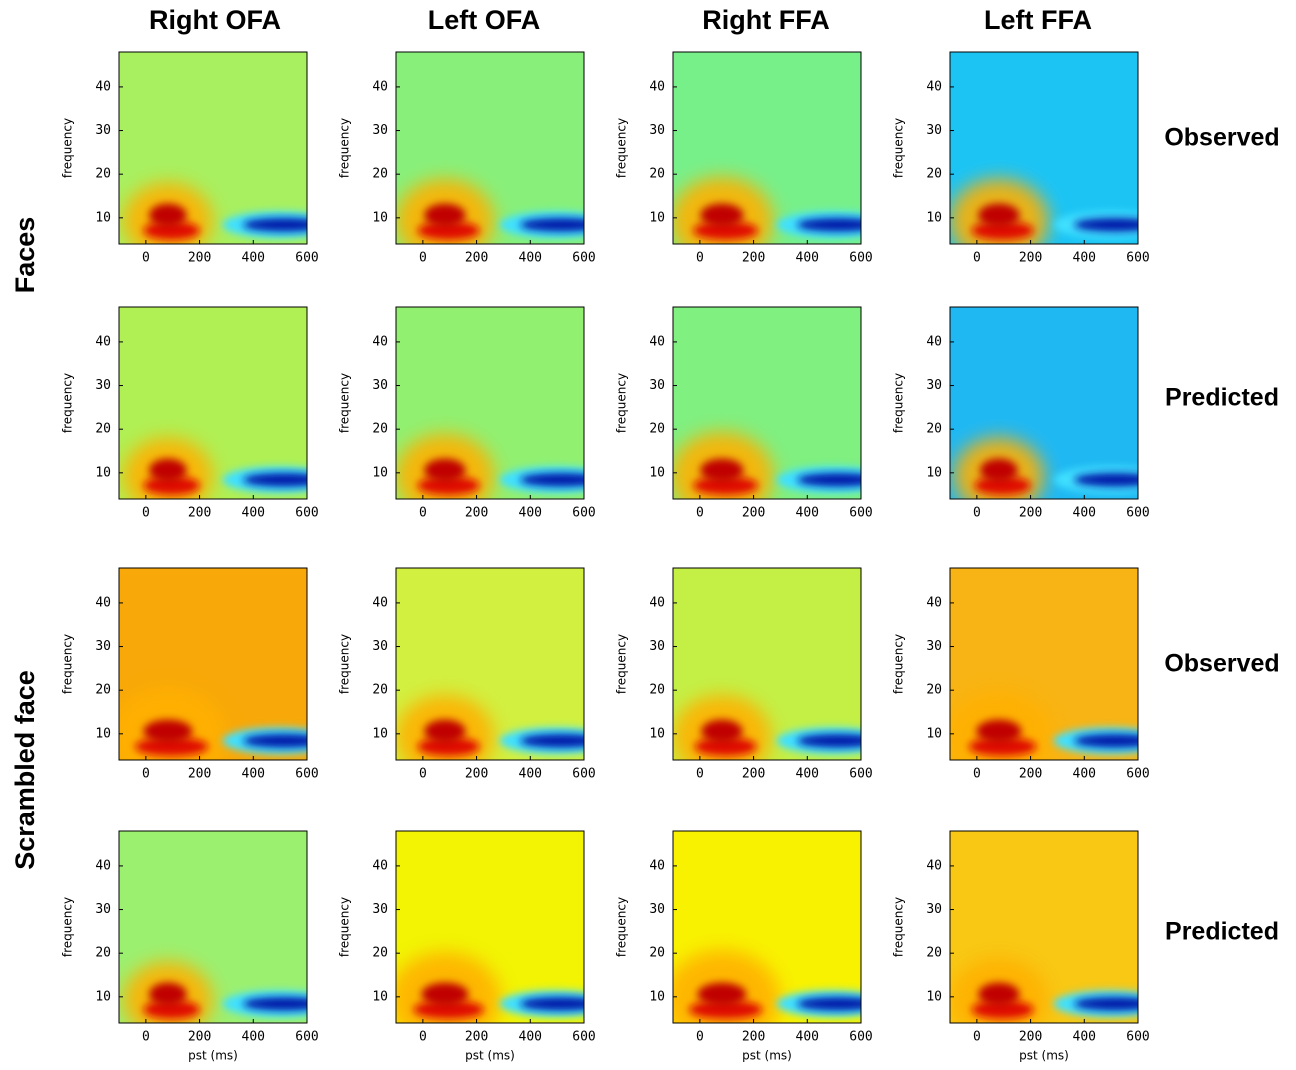  What do you see at coordinates (215, 20) in the screenshot?
I see `column-title: Right OFA` at bounding box center [215, 20].